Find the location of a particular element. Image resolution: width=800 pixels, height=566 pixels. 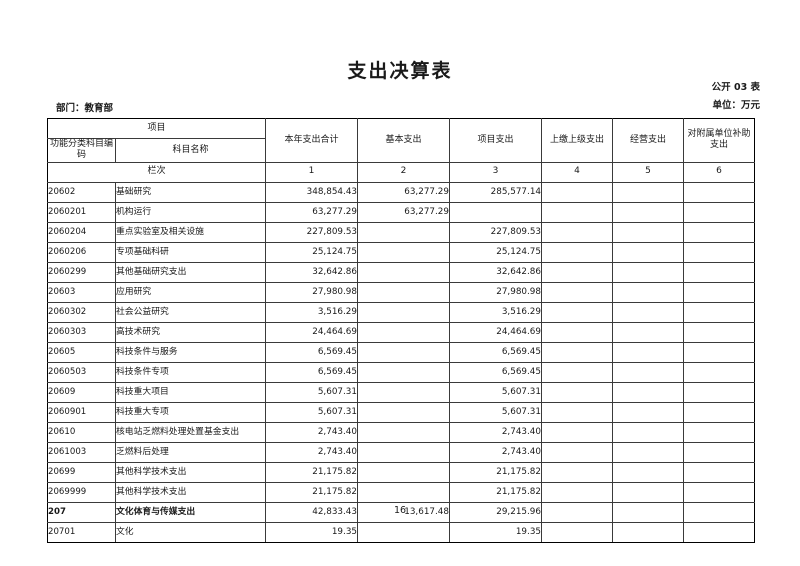

table-row: 2060303 高技术研究 24,464.69 24,464.69 is located at coordinates (401, 332).